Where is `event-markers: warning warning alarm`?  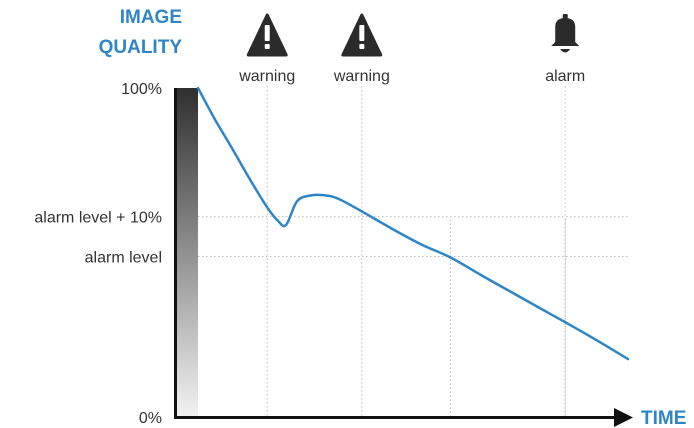 event-markers: warning warning alarm is located at coordinates (411, 49).